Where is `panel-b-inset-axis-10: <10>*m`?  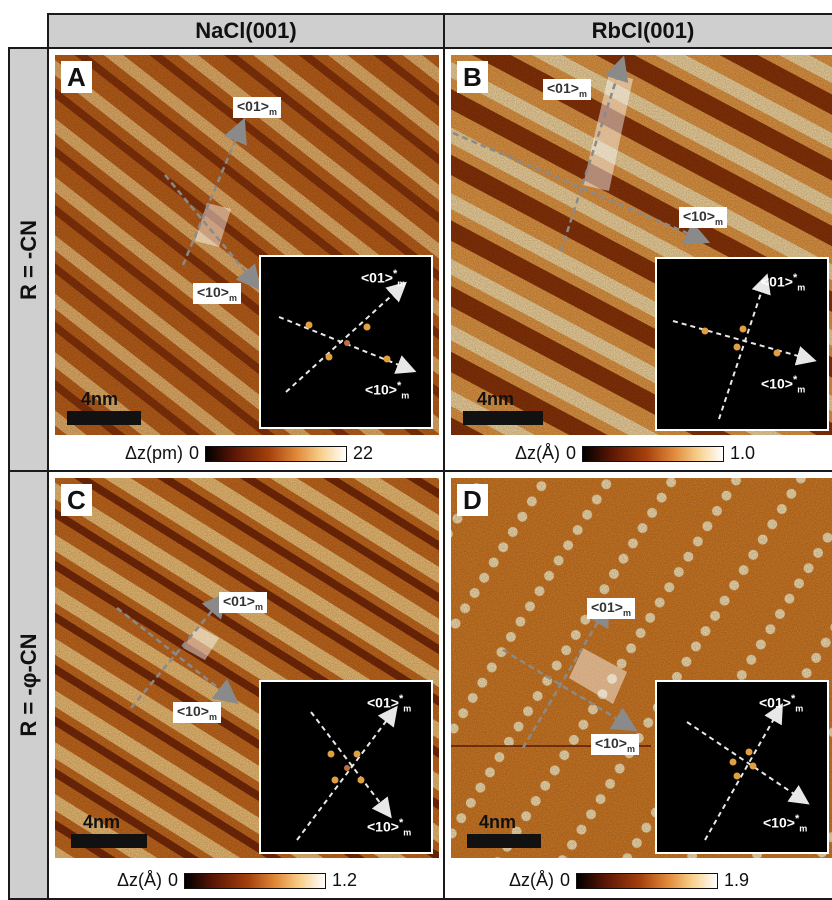 panel-b-inset-axis-10: <10>*m is located at coordinates (783, 384).